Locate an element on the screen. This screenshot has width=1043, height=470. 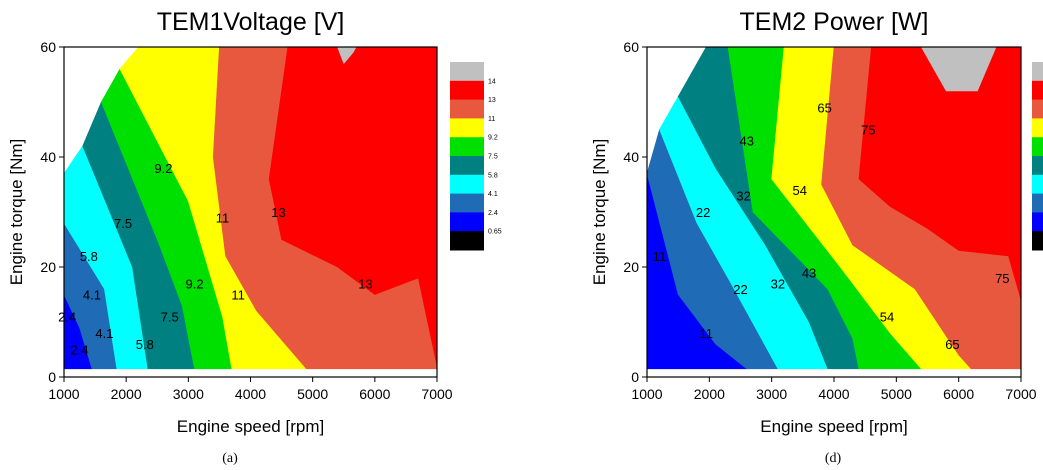
chart-title: TEM2 Power [W] is located at coordinates (834, 22).